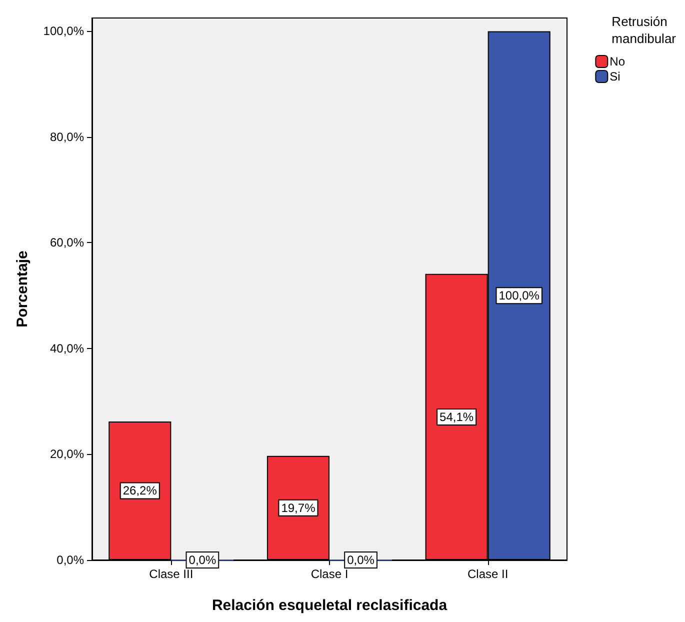 The image size is (685, 622). What do you see at coordinates (329, 574) in the screenshot?
I see `x-tick-label: Clase I` at bounding box center [329, 574].